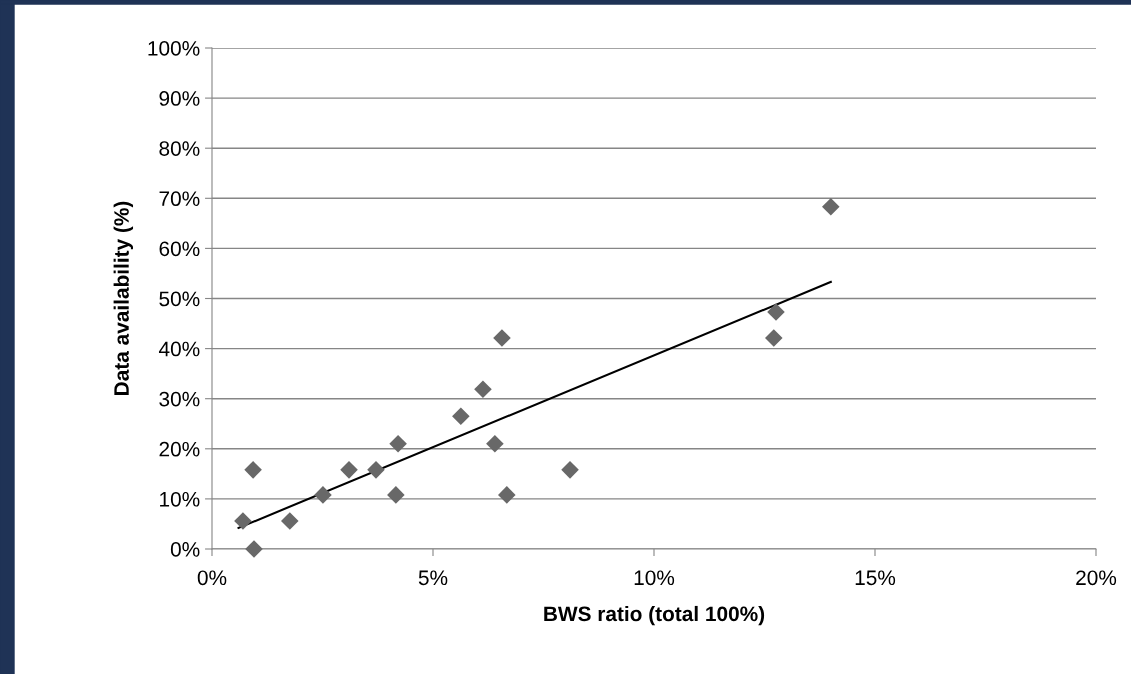 The image size is (1131, 674). What do you see at coordinates (185, 549) in the screenshot?
I see `y-tick-label: 0%` at bounding box center [185, 549].